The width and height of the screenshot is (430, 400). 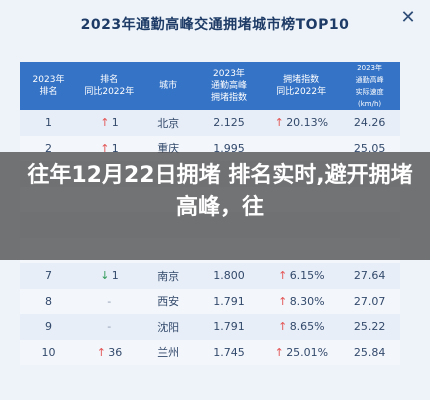 I want to click on rank-cell: 7, so click(x=48, y=276).